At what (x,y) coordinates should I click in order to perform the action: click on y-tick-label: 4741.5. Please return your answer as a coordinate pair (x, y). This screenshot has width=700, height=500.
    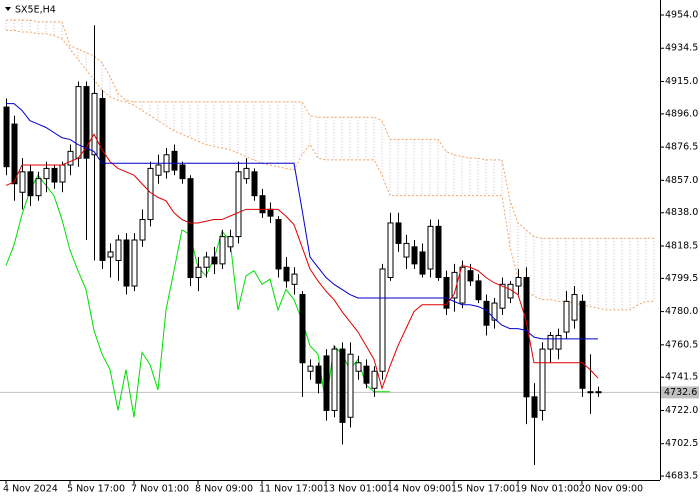
    Looking at the image, I should click on (681, 377).